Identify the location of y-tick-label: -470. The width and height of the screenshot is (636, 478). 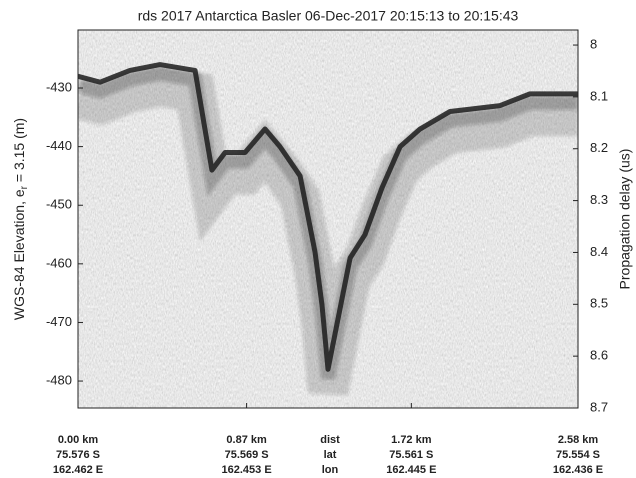
(59, 321).